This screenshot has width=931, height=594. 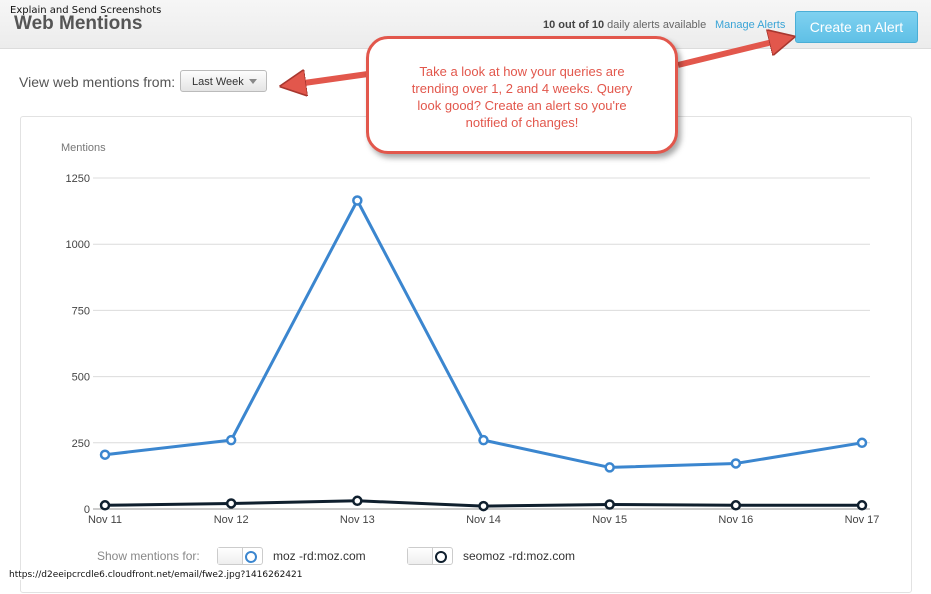 I want to click on y-tick-label: 1000, so click(x=78, y=245).